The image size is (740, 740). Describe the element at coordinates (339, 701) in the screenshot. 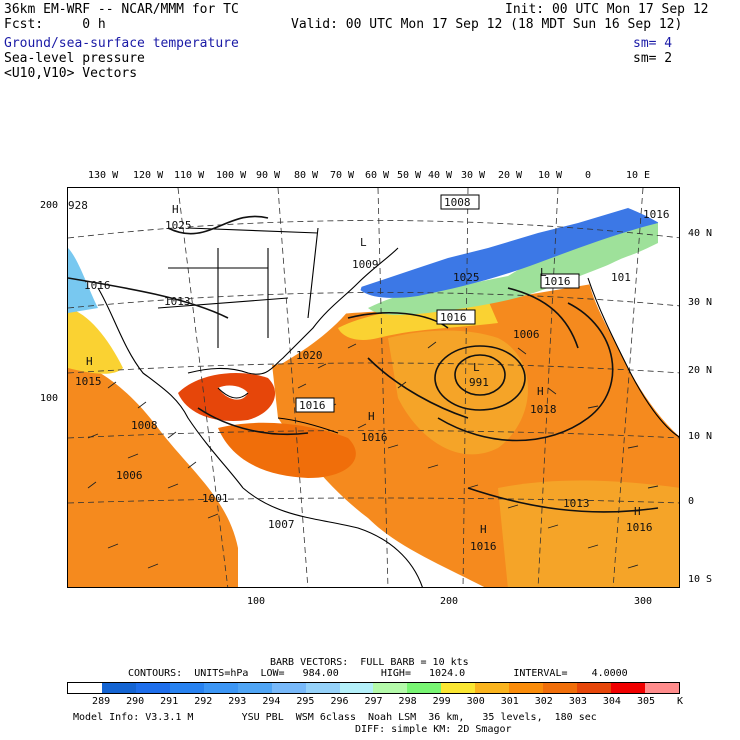

I see `colorbar-tick-label: 296` at that location.